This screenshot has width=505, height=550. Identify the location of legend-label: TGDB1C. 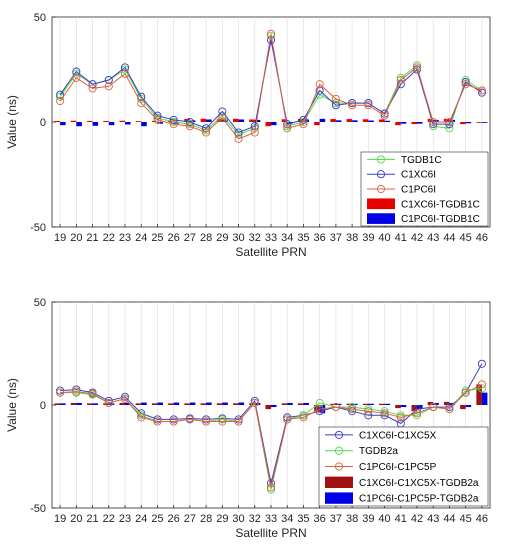
(421, 160).